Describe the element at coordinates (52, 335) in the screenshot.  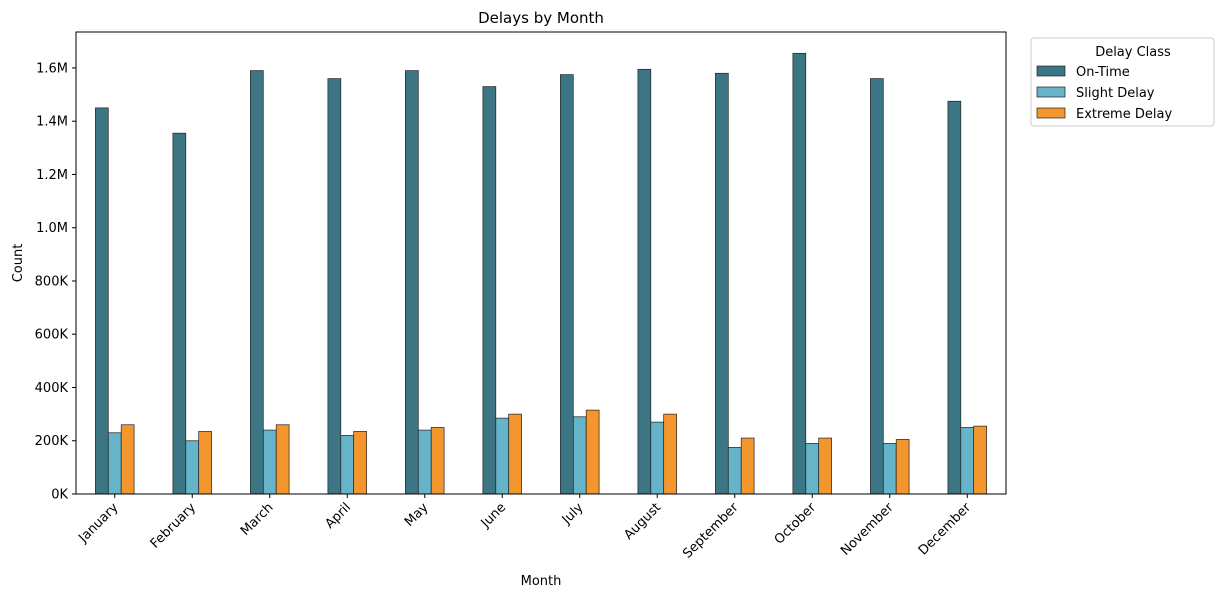
I see `y-tick-label: 600K` at that location.